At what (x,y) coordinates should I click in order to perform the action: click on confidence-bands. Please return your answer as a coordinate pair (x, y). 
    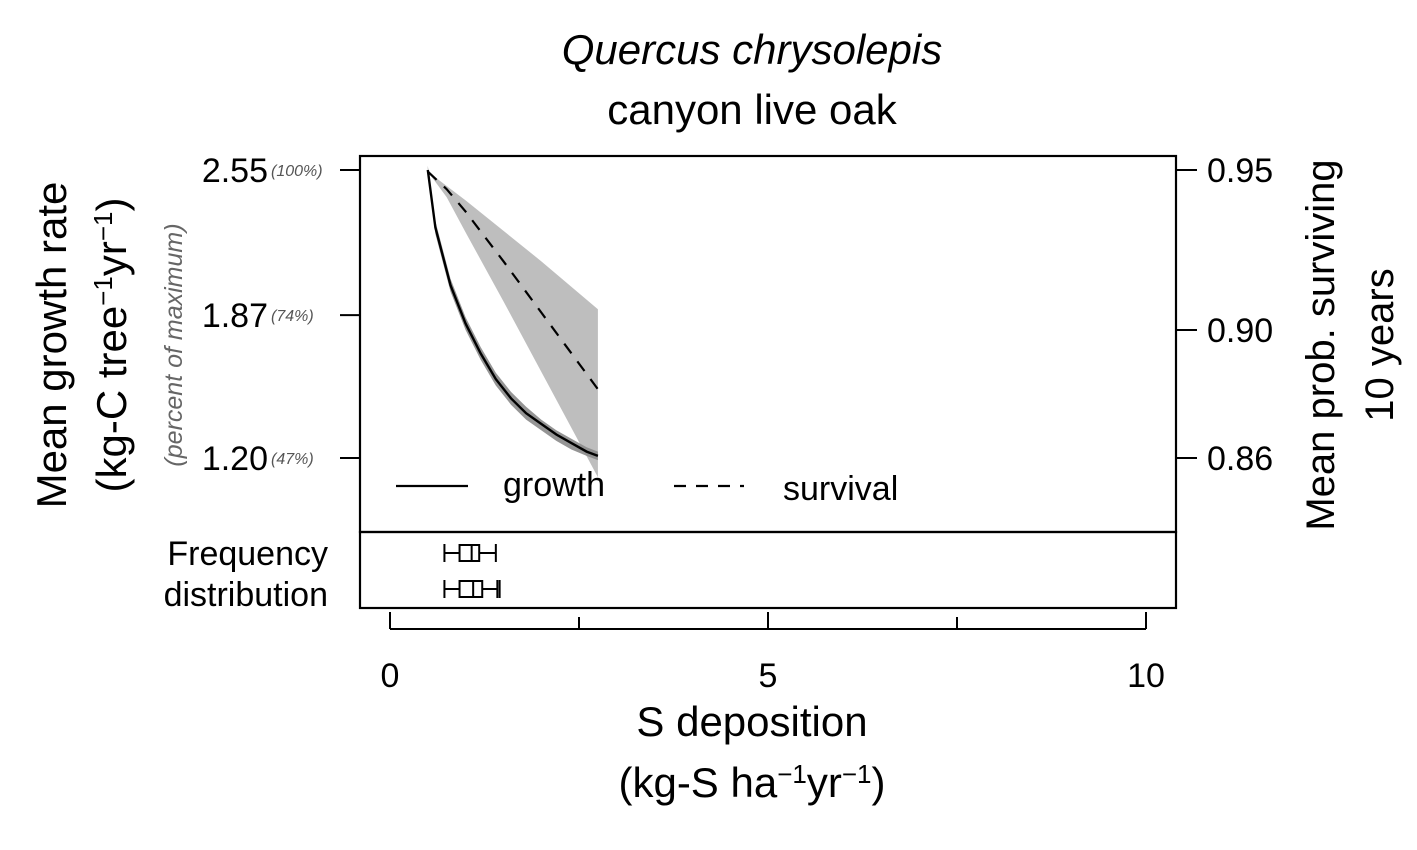
    Looking at the image, I should click on (512, 321).